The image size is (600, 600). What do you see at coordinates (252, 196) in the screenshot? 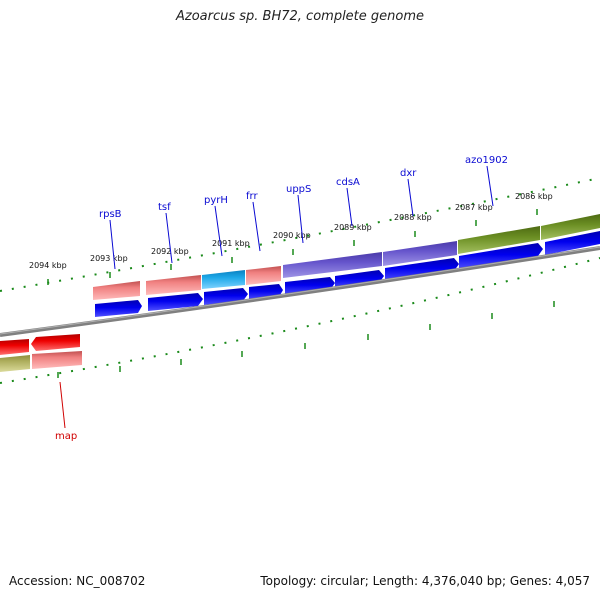
I see `gene-label-frr: frr` at bounding box center [252, 196].